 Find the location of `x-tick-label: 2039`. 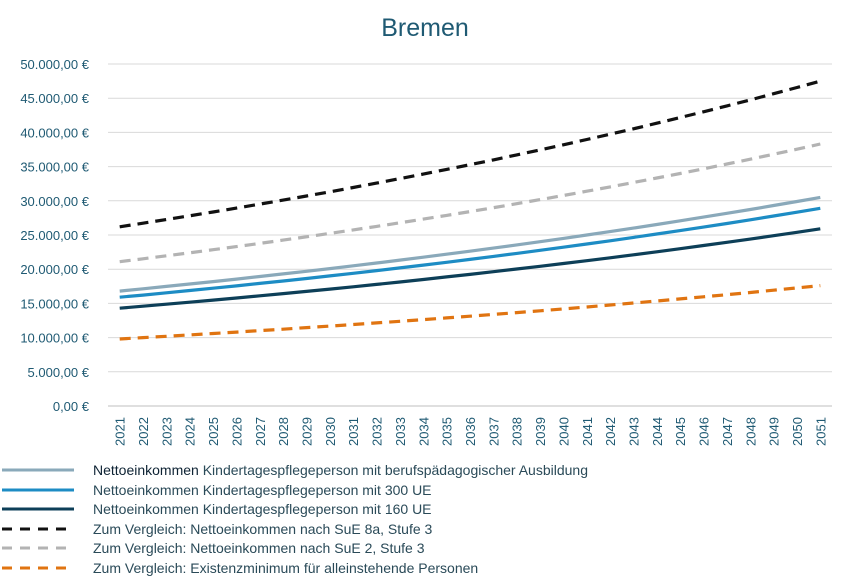

x-tick-label: 2039 is located at coordinates (540, 431).